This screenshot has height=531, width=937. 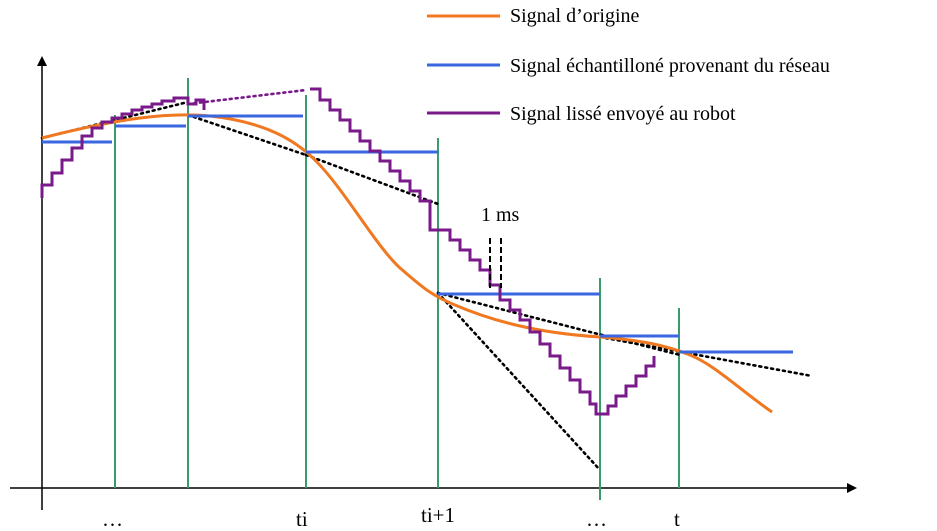 What do you see at coordinates (391, 517) in the screenshot?
I see `x-tick-labels: … ti ti+1 … t` at bounding box center [391, 517].